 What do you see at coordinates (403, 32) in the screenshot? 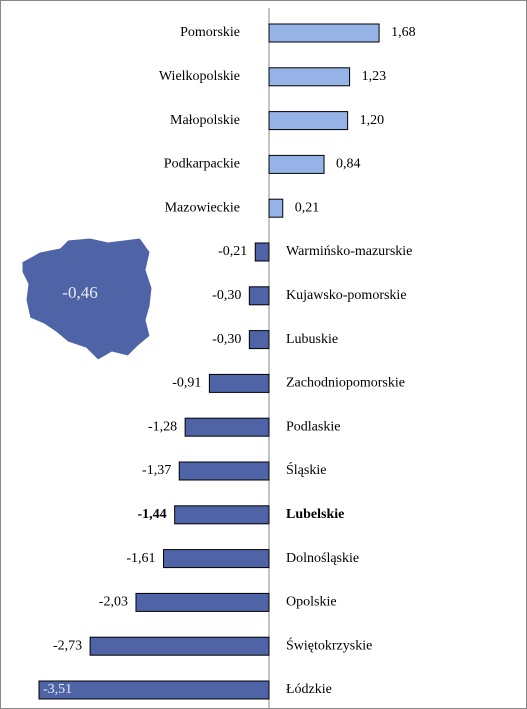
I see `value-label: 1,68` at bounding box center [403, 32].